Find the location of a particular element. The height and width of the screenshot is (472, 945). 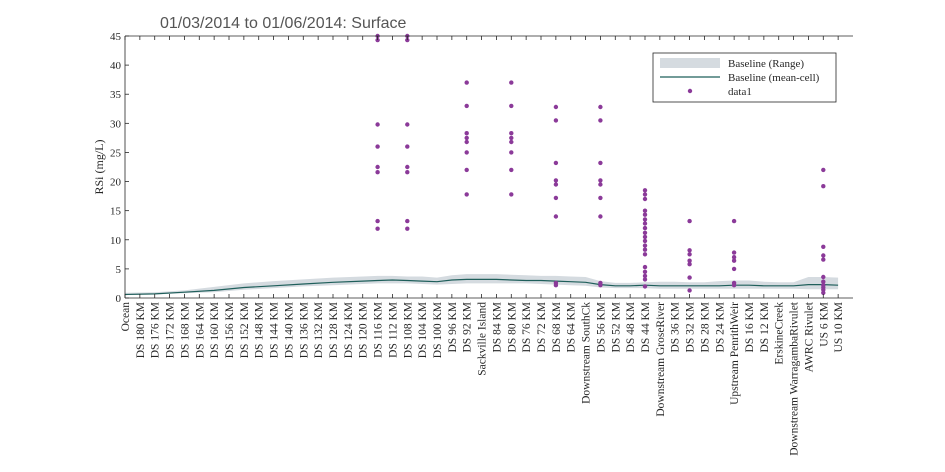

x-tick-label: US 6 KM is located at coordinates (824, 324).